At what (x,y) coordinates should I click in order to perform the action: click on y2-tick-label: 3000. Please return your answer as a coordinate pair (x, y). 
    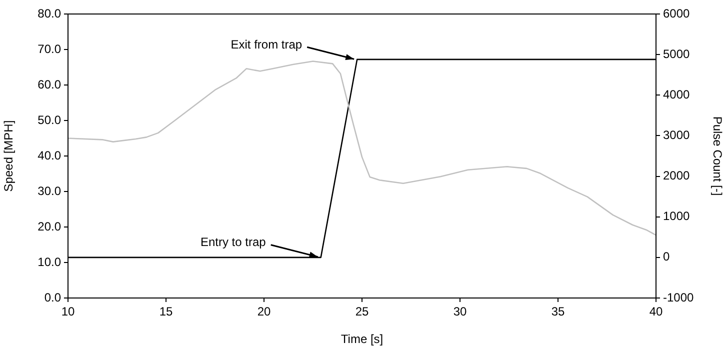
    Looking at the image, I should click on (676, 135).